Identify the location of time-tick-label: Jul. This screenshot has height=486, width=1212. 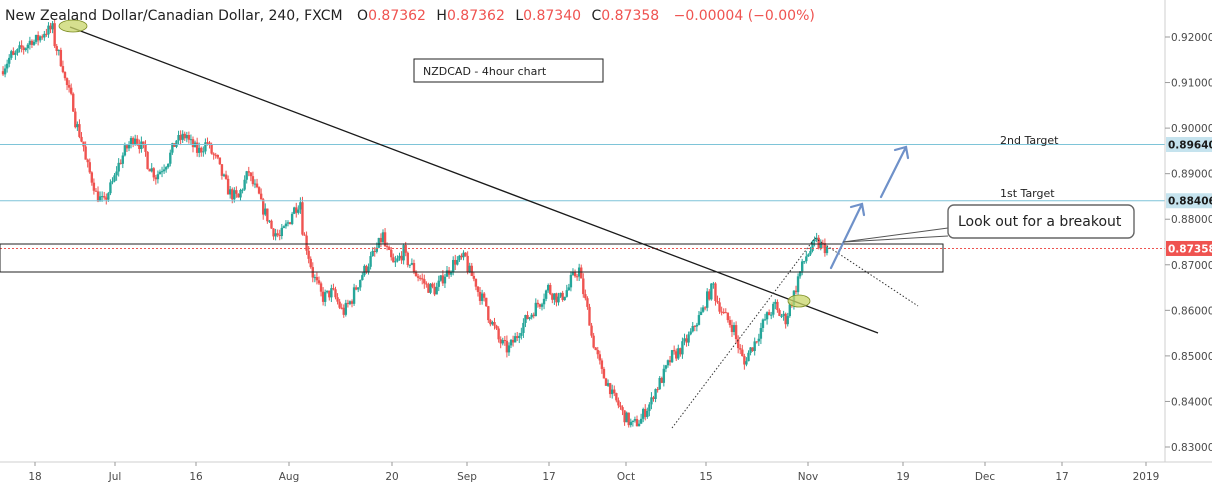
(115, 477).